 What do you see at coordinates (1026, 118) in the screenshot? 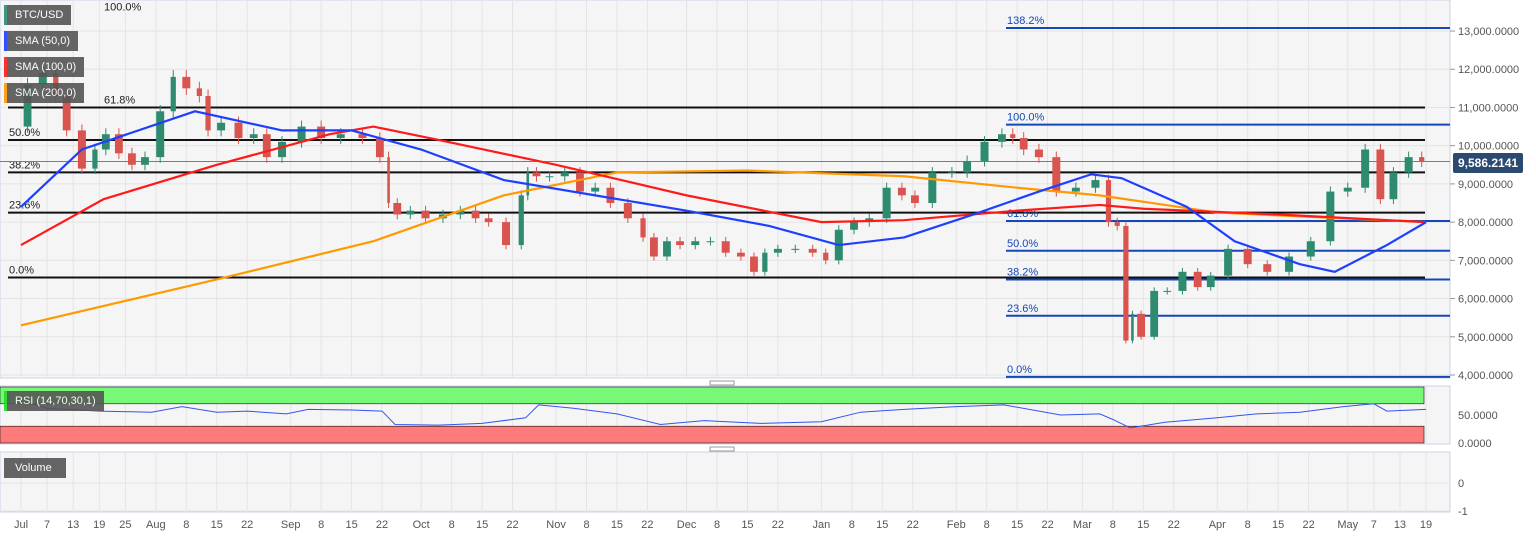
I see `fib-label-right: 100.0%` at bounding box center [1026, 118].